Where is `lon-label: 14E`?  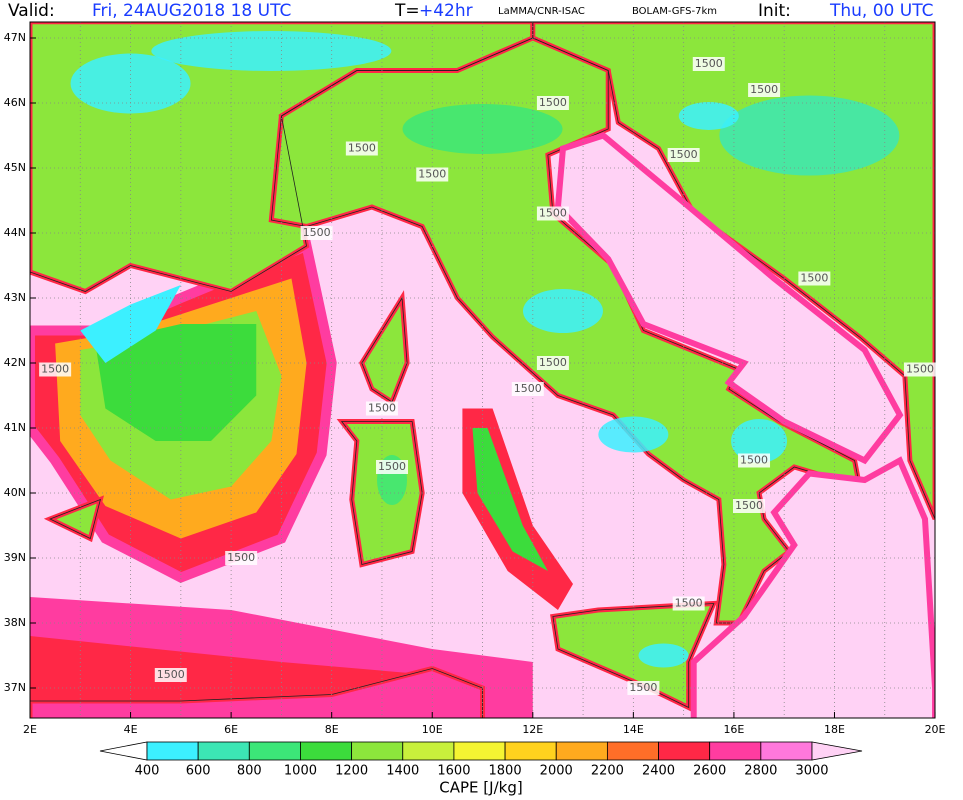 lon-label: 14E is located at coordinates (633, 729).